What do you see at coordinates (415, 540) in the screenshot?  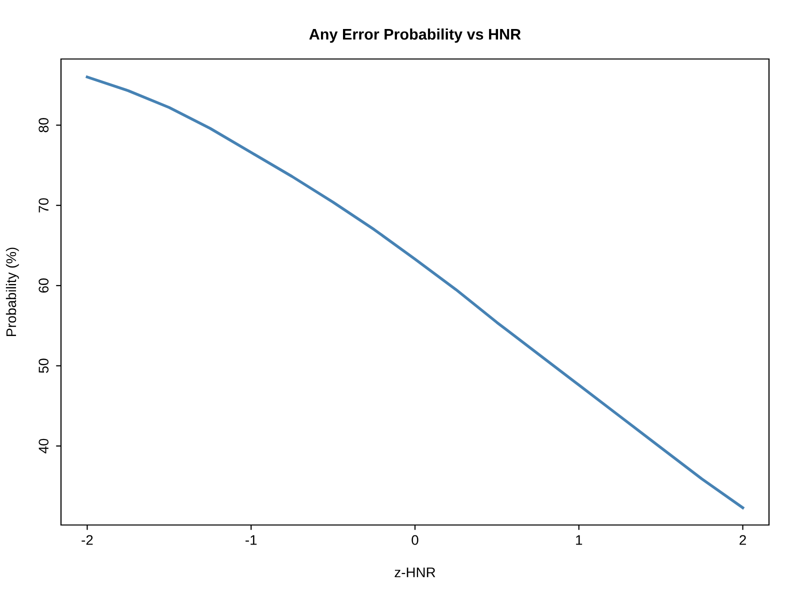 I see `x-tick-label: 0` at bounding box center [415, 540].